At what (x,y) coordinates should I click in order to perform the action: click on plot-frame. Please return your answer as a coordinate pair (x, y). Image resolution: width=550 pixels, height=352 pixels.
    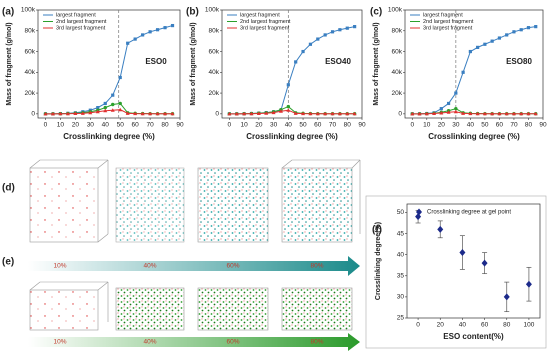
    Looking at the image, I should click on (292, 64).